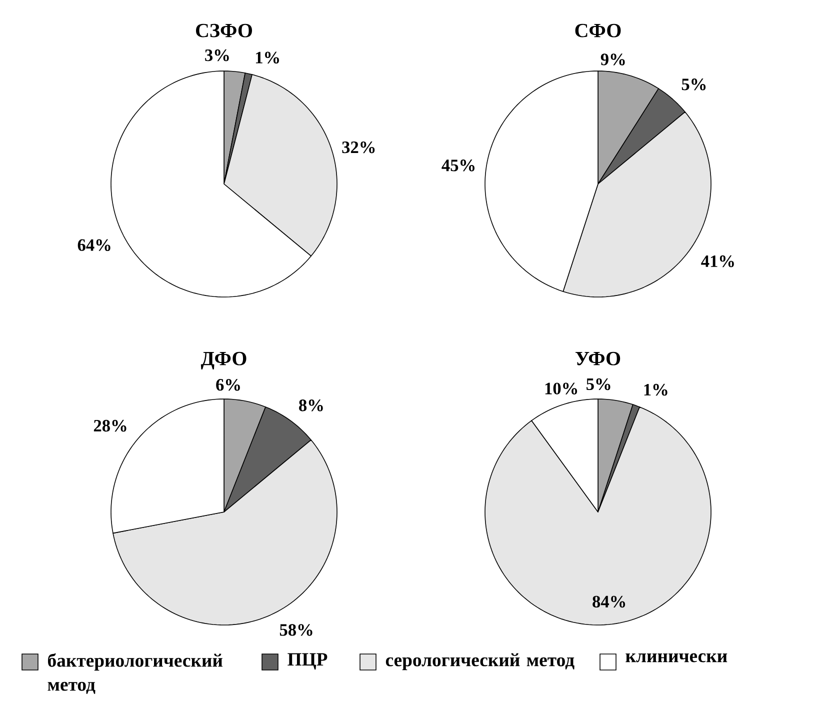 The height and width of the screenshot is (724, 827). I want to click on chart-title: СЗФО, so click(224, 31).